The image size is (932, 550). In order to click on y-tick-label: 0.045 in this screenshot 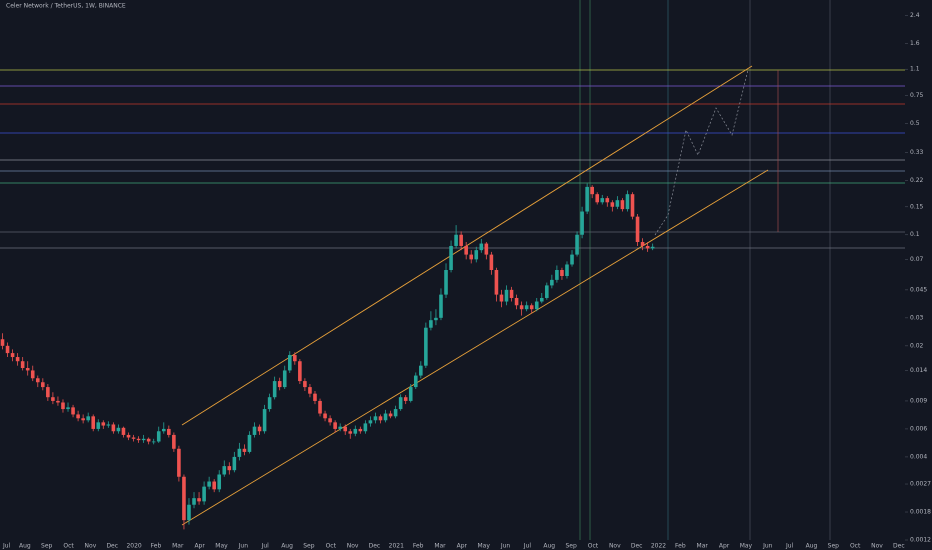, I will do `click(918, 289)`.